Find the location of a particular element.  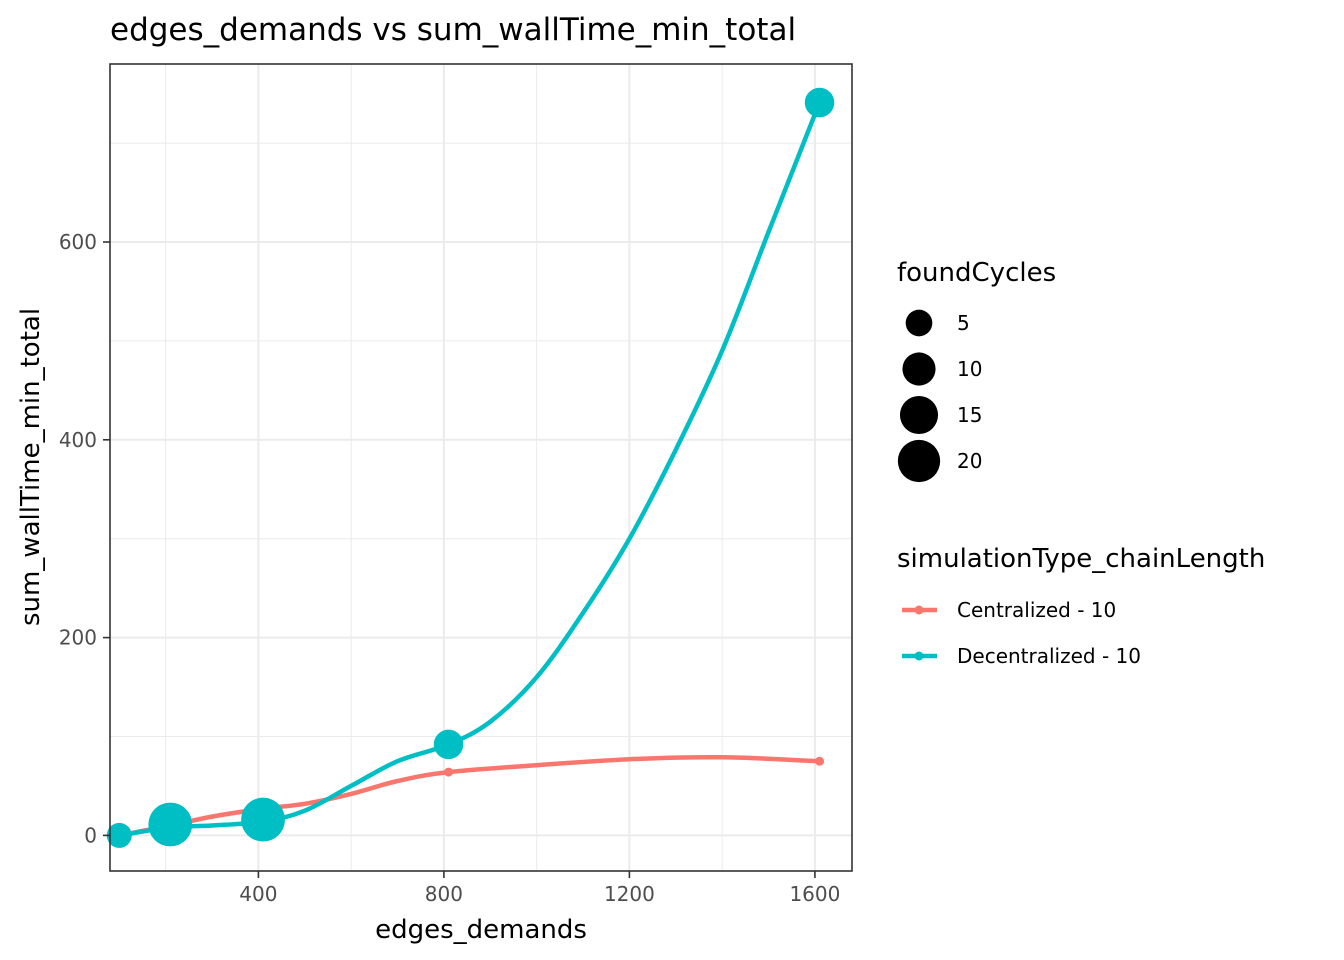

x-axis: 400 800 1200 1600 is located at coordinates (539, 888).